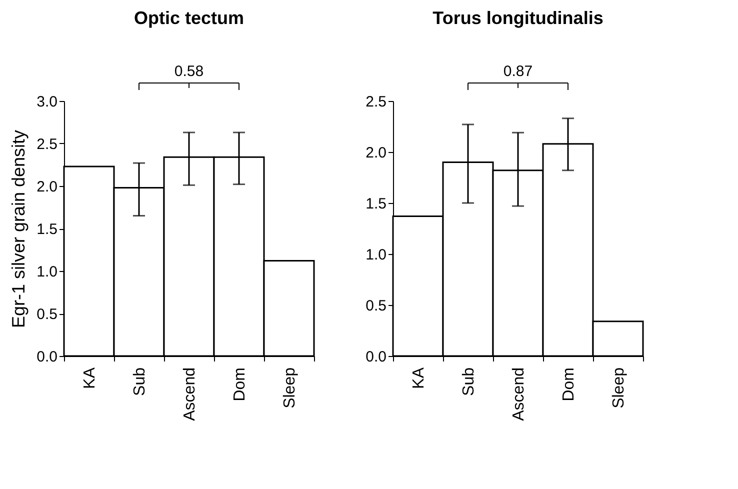 The height and width of the screenshot is (489, 738). I want to click on y-tick-label: 3.0, so click(47, 102).